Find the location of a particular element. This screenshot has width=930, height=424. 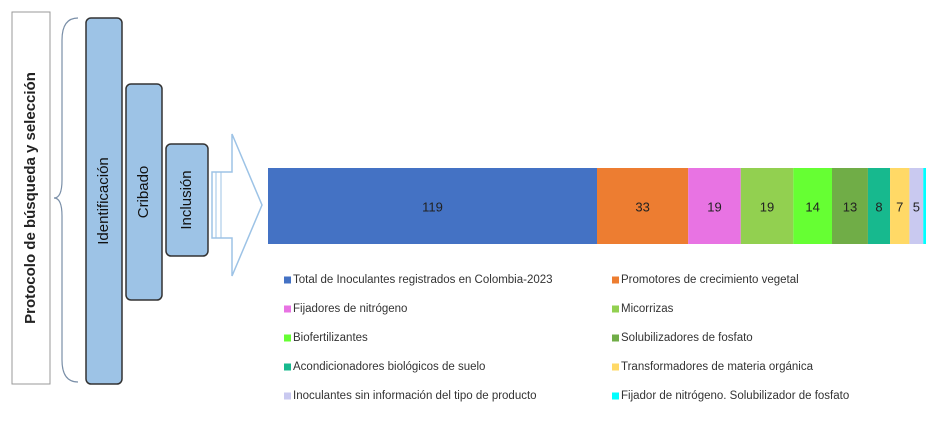

legend-label: Solubilizadores de fosfato is located at coordinates (687, 338).